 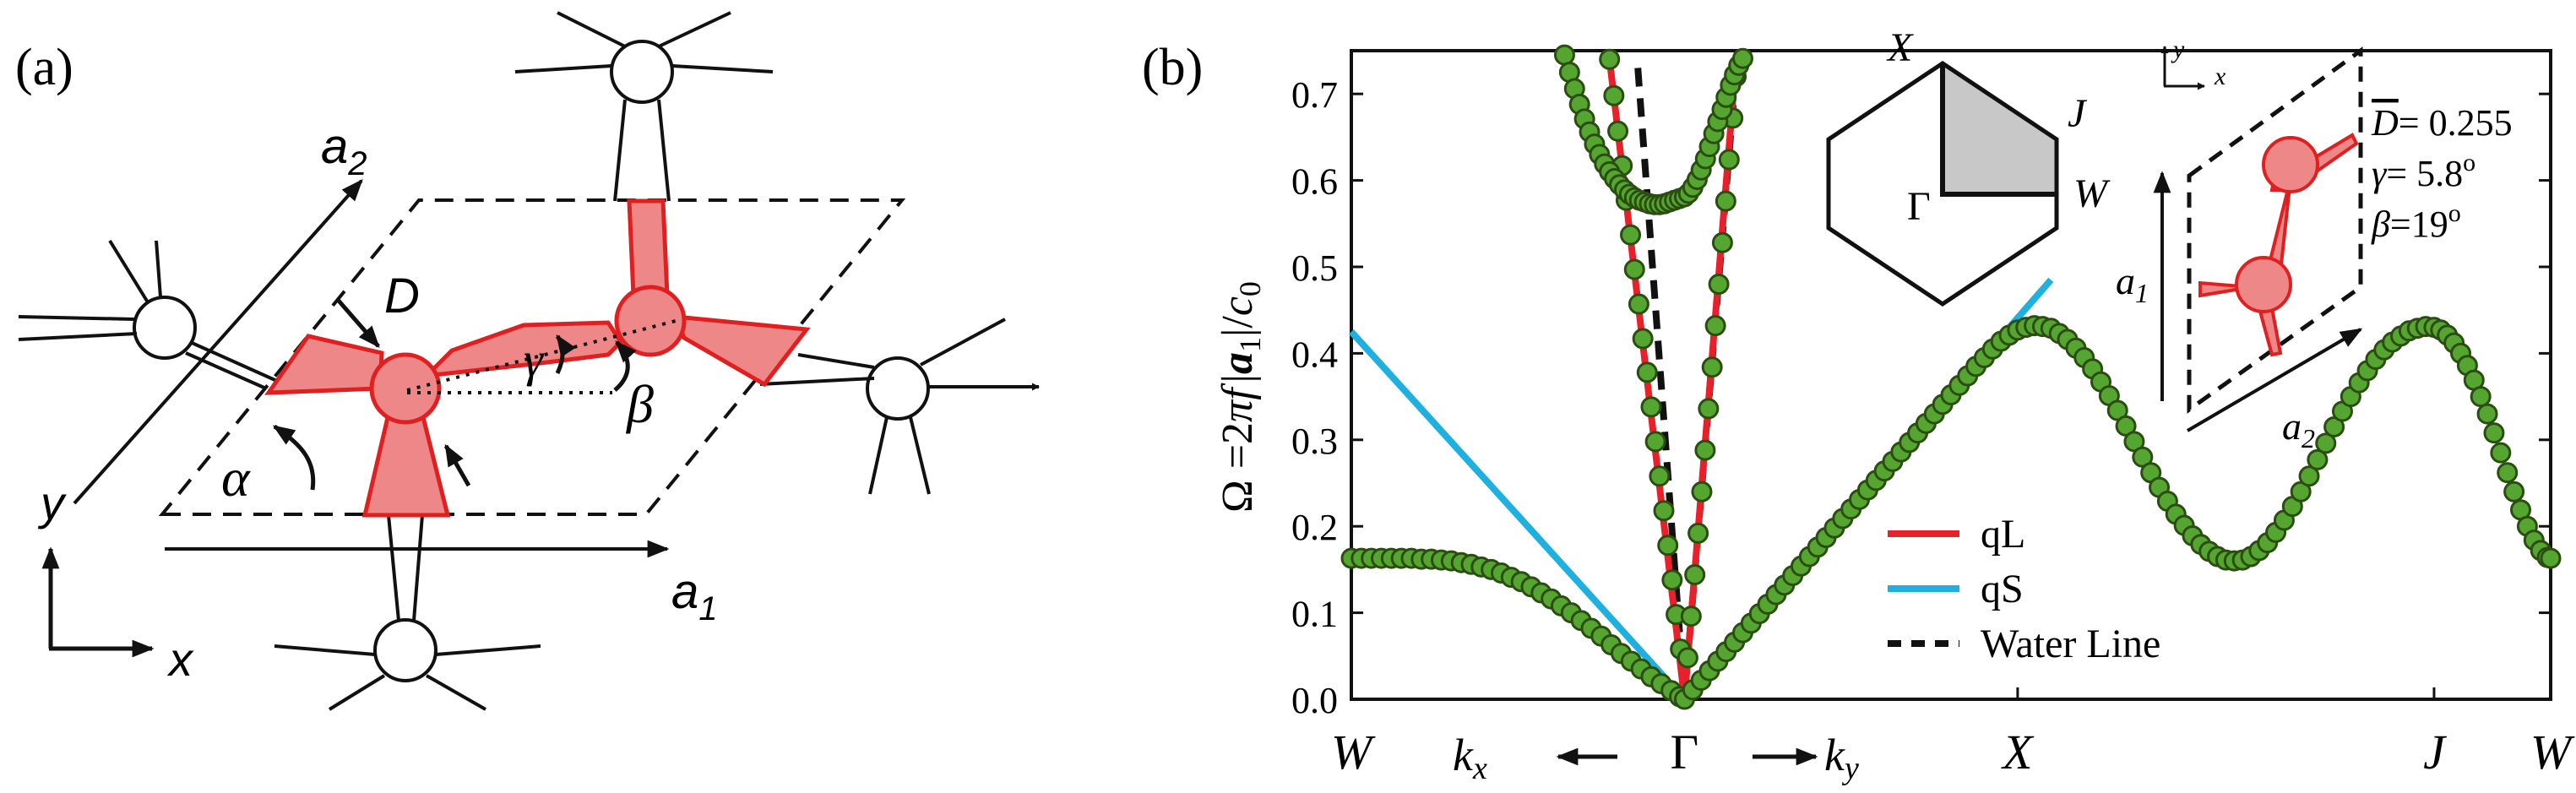 What do you see at coordinates (1841, 758) in the screenshot?
I see `ky-label: ky` at bounding box center [1841, 758].